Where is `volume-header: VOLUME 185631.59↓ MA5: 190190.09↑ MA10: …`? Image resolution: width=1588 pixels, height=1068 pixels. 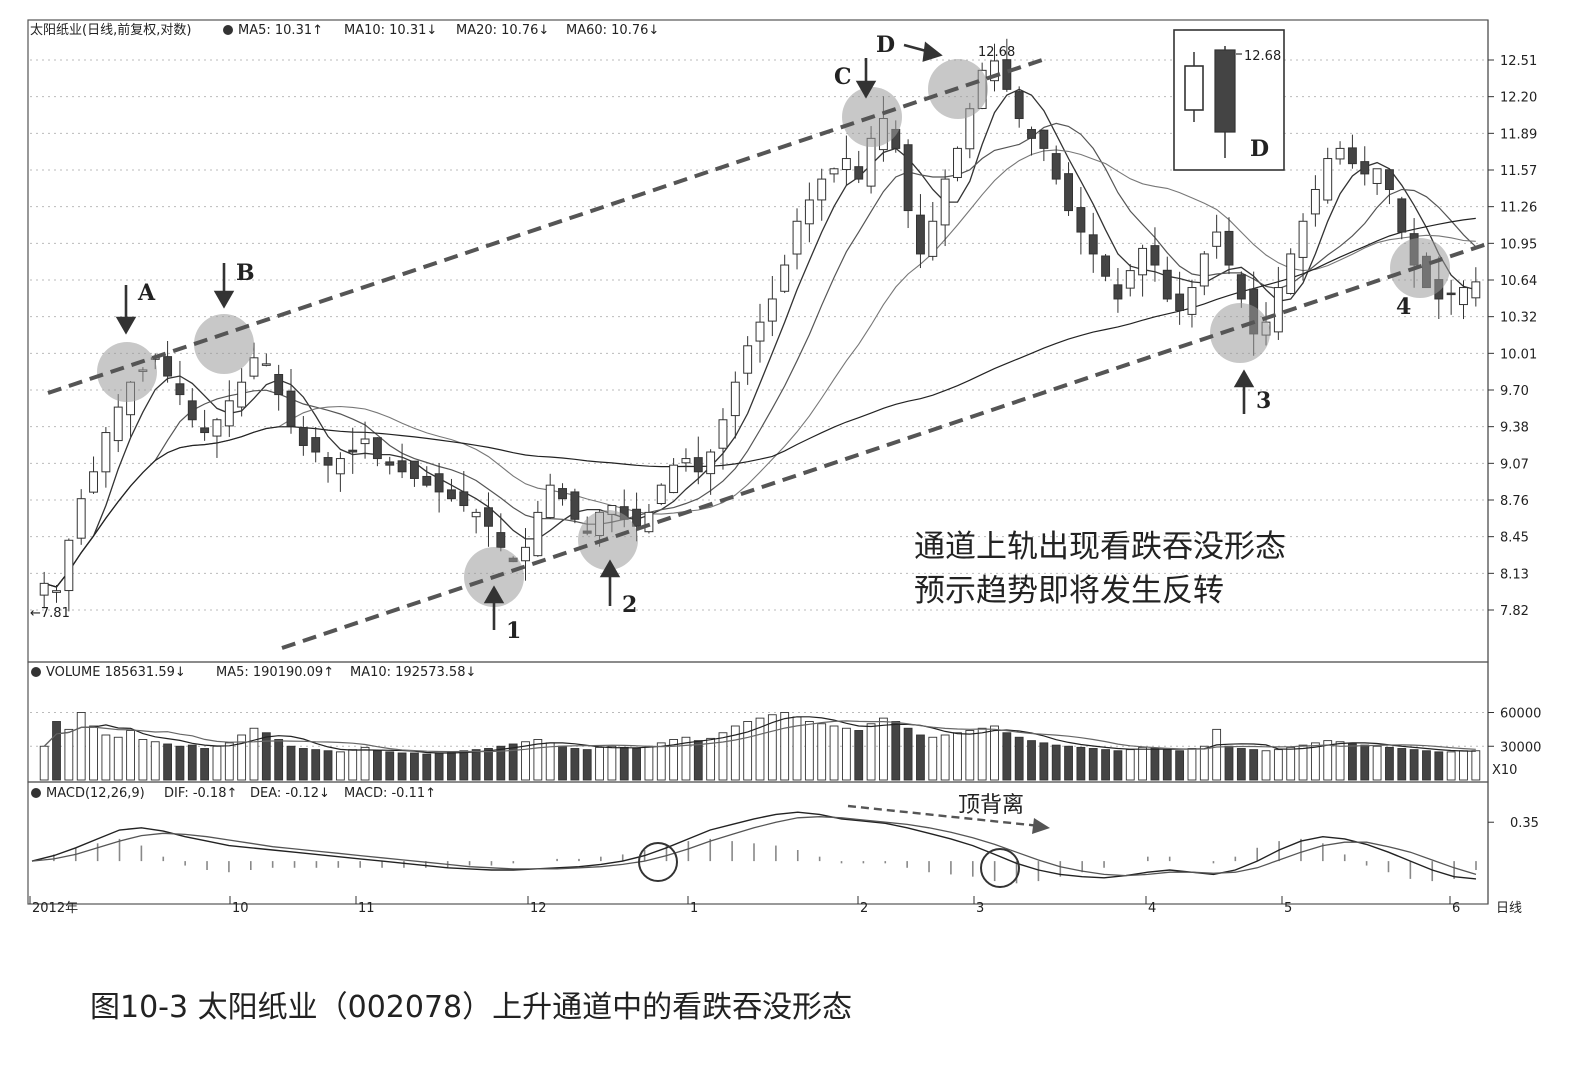 volume-header: VOLUME 185631.59↓ MA5: 190190.09↑ MA10: … is located at coordinates (253, 672).